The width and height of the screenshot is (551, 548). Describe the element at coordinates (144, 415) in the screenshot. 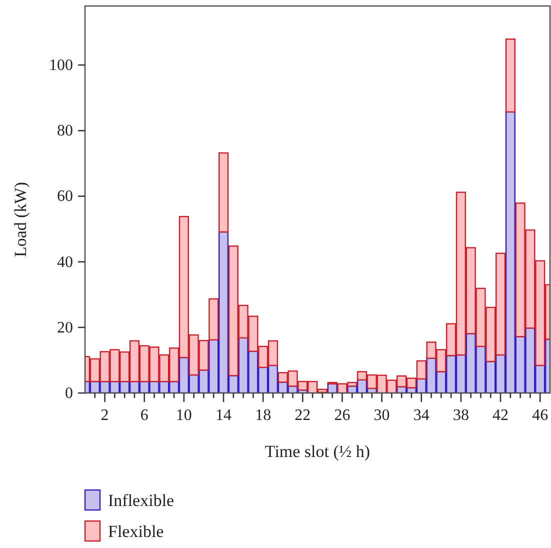

I see `x-tick-label: 6` at that location.